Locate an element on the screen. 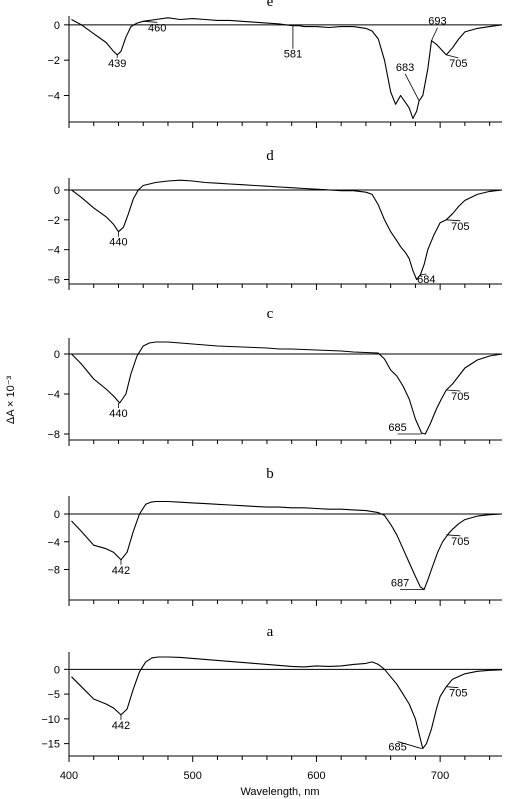  y-tick-label-c-1: −4 is located at coordinates (53, 395).